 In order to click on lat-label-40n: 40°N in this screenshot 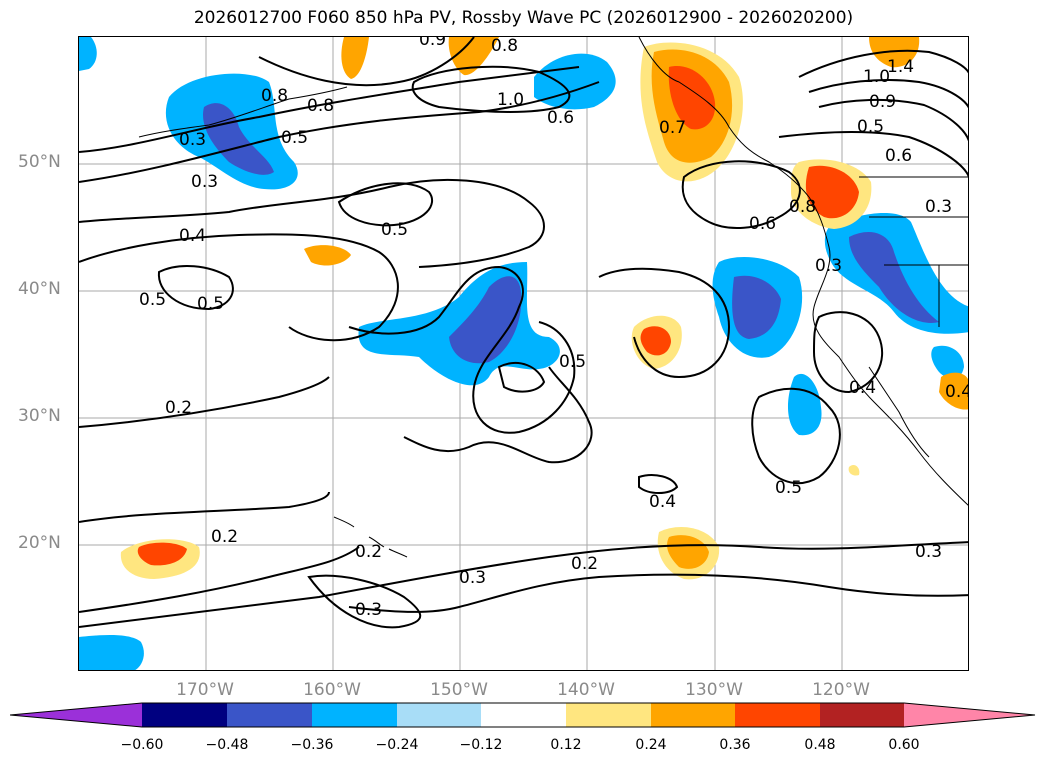, I will do `click(39, 289)`.